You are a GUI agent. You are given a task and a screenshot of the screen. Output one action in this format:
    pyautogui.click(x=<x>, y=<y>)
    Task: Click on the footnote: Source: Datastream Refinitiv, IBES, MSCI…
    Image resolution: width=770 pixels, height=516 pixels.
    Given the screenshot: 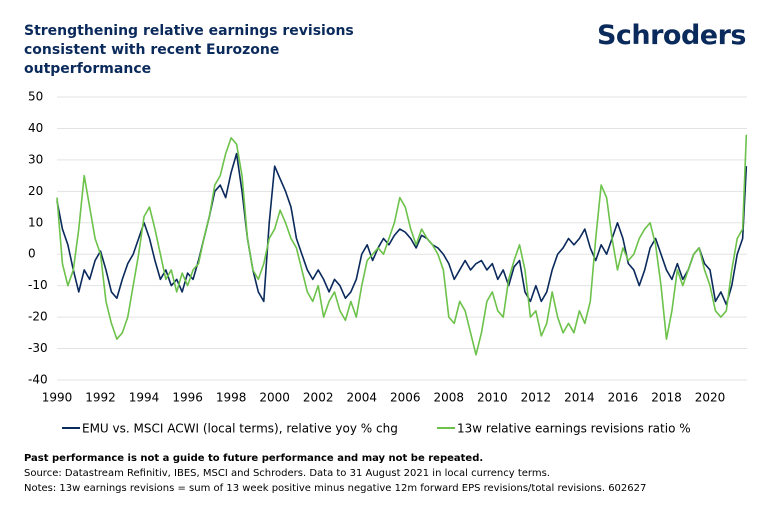 What is the action you would take?
    pyautogui.click(x=287, y=473)
    